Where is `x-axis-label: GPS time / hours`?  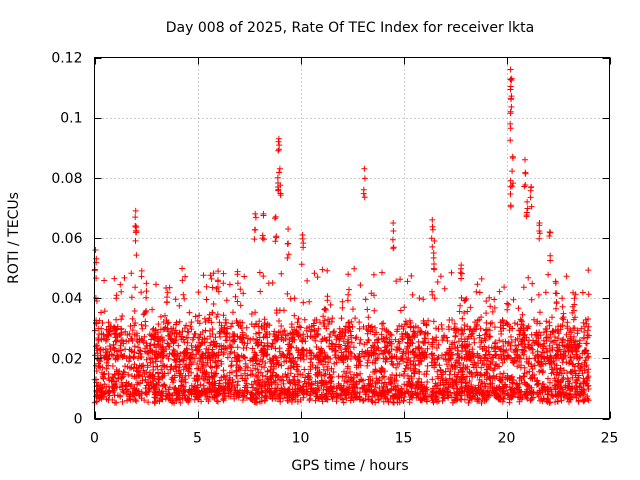 x-axis-label: GPS time / hours is located at coordinates (349, 466).